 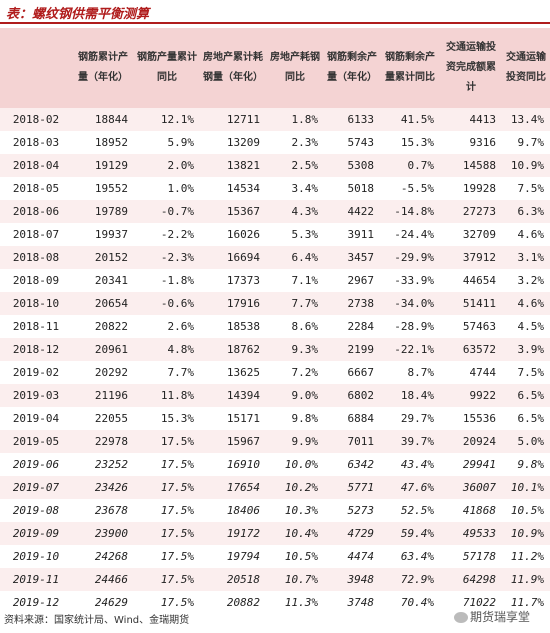 What do you see at coordinates (526, 280) in the screenshot?
I see `cell-c8: 3.2%` at bounding box center [526, 280].